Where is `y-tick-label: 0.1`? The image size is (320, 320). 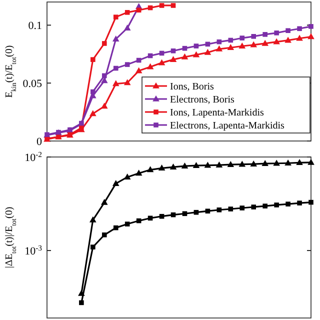
y-tick-label: 0.1 is located at coordinates (35, 26).